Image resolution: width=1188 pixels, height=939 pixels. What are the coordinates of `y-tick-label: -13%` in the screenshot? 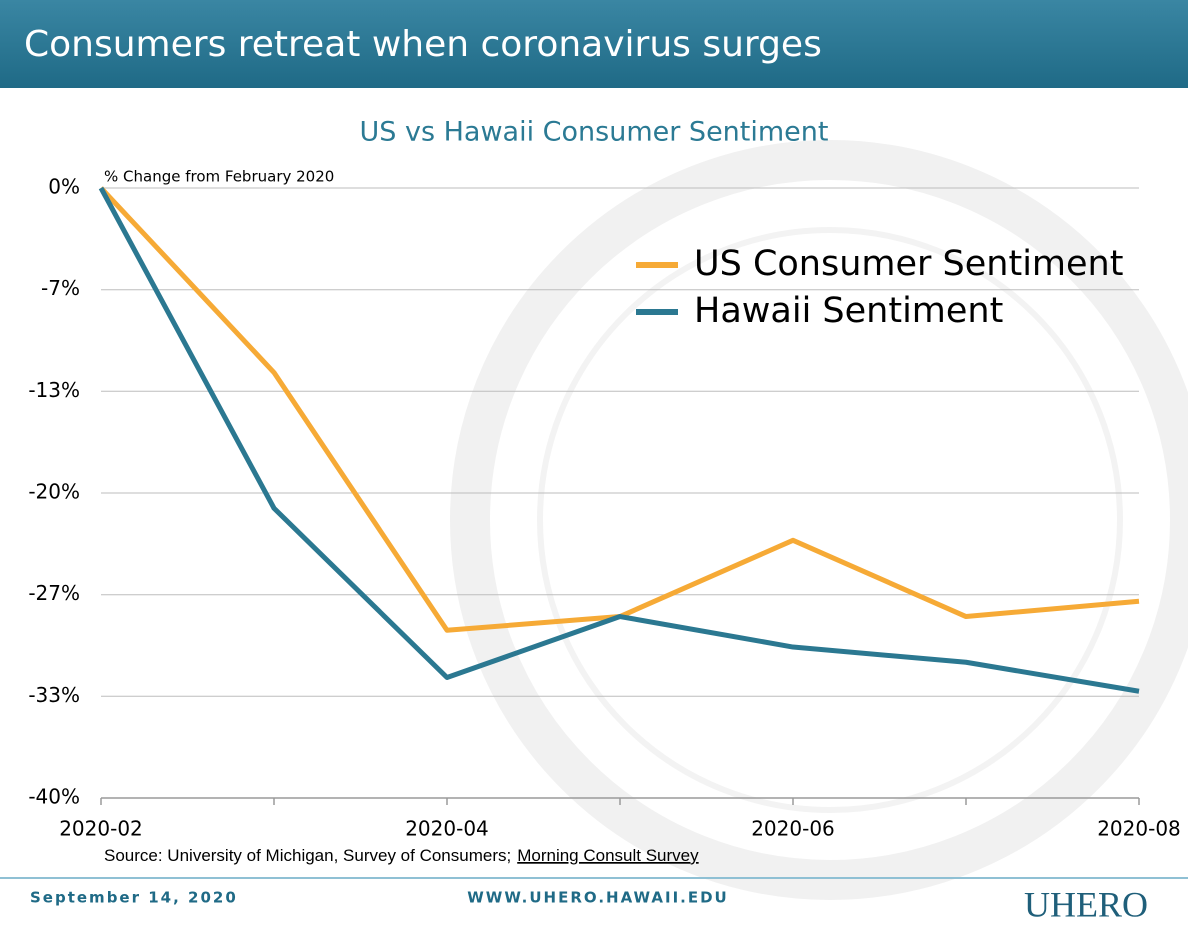 It's located at (54, 390).